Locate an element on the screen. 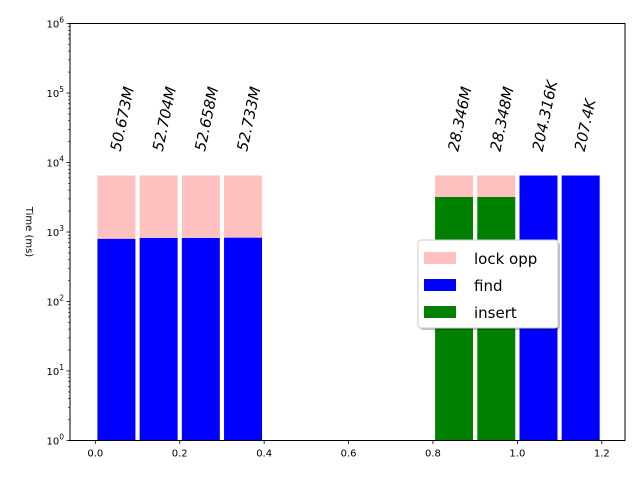 This screenshot has width=640, height=480. legend-label: insert is located at coordinates (495, 313).